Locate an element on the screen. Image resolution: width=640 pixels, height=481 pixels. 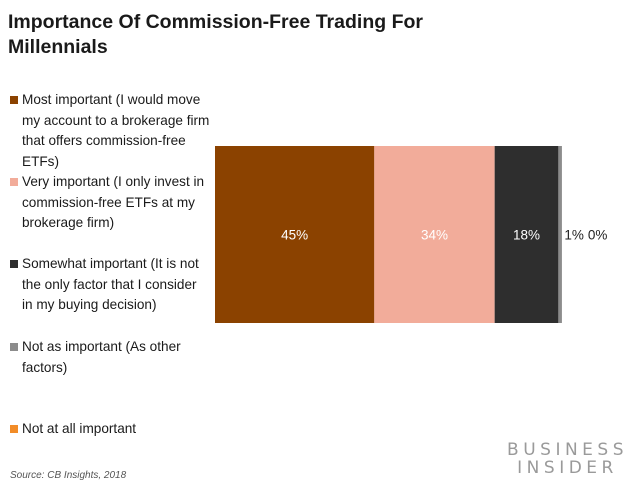
legend-swatch-not-as-important is located at coordinates (14, 347).